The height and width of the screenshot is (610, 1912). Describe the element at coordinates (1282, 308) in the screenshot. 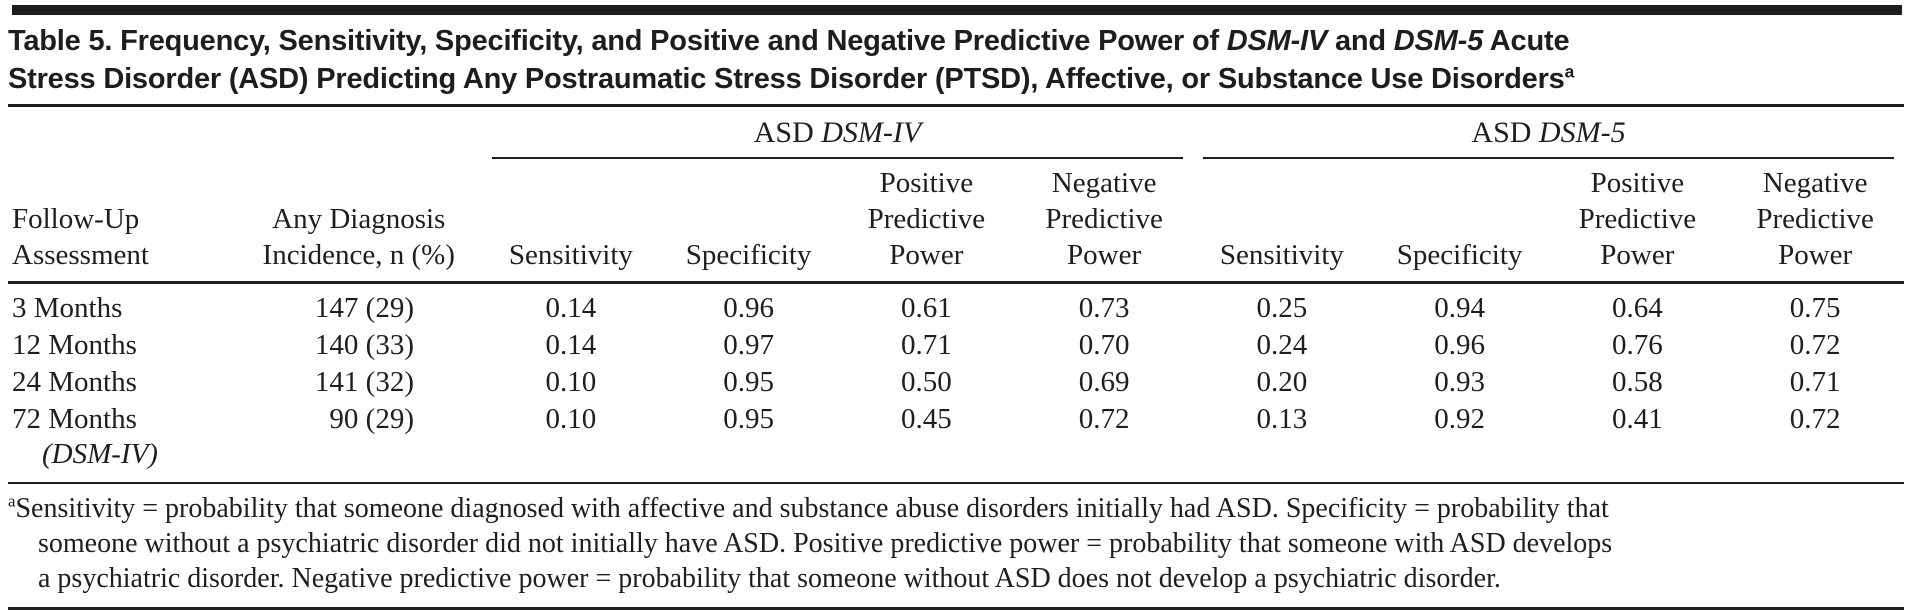

I see `value-cell: 0.25` at that location.